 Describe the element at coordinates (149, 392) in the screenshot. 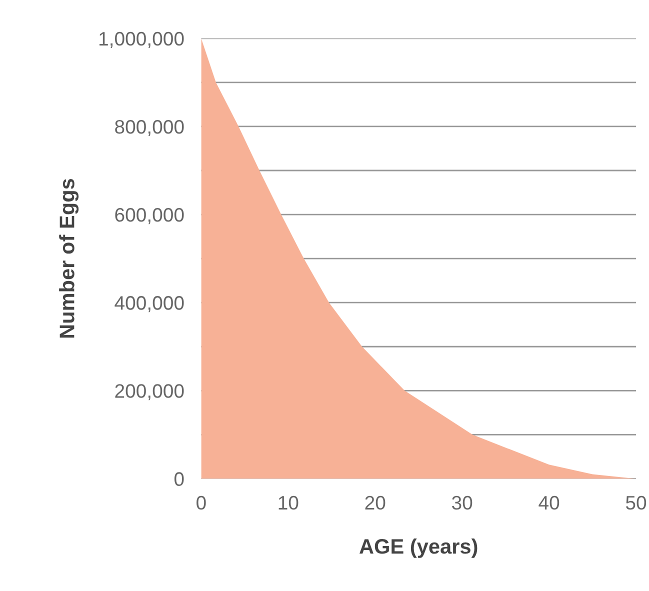

I see `y-tick-label: 200,000` at that location.